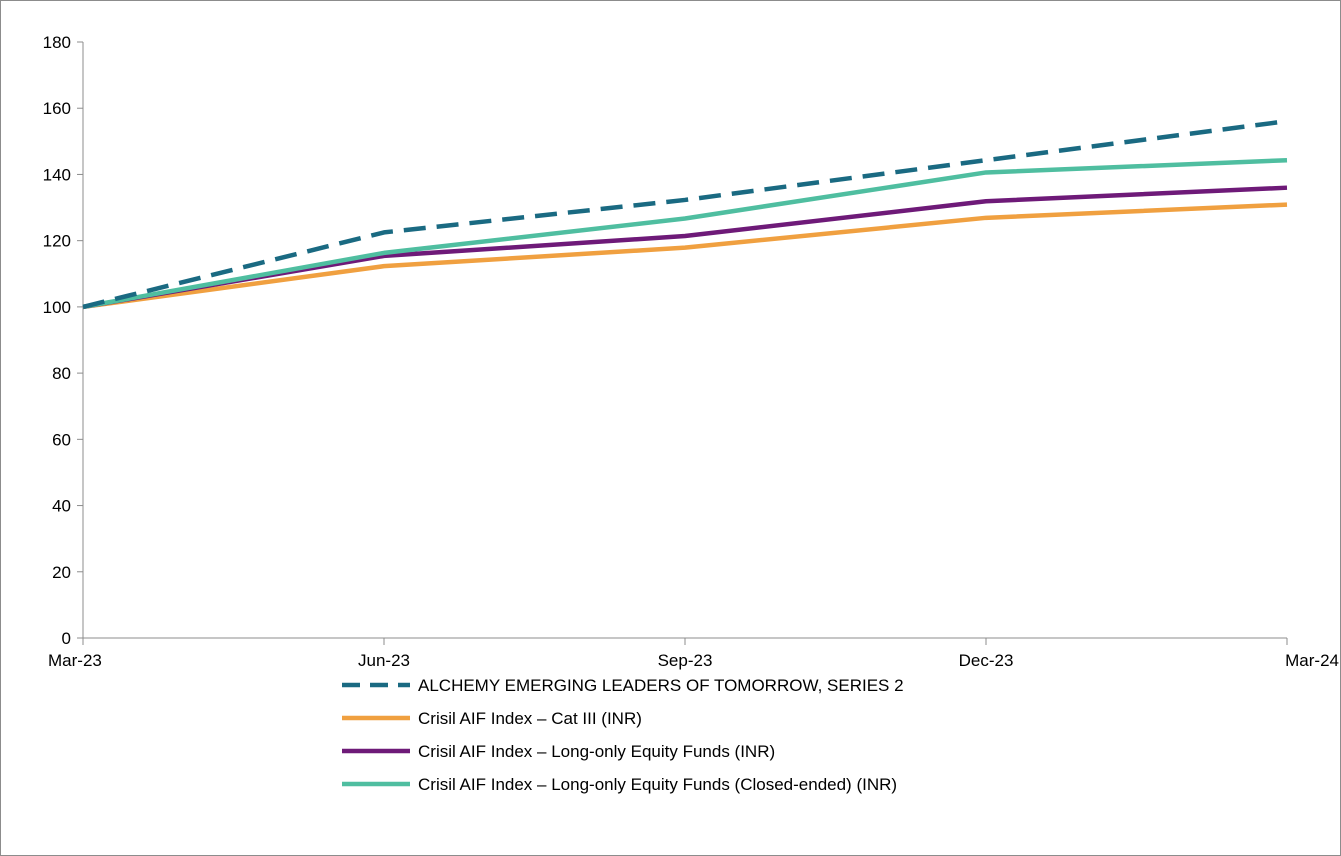 This screenshot has width=1341, height=856. Describe the element at coordinates (530, 718) in the screenshot. I see `legend-label-2: Crisil AIF Index – Cat III (INR)` at that location.